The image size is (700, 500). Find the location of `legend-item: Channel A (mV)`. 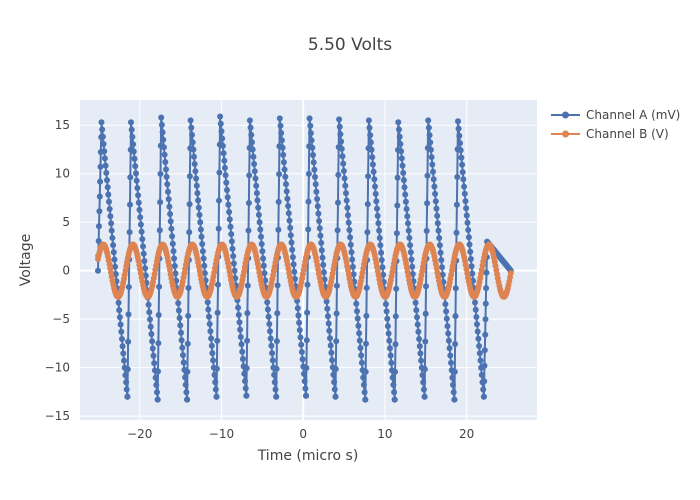

legend-item: Channel A (mV) is located at coordinates (615, 115).